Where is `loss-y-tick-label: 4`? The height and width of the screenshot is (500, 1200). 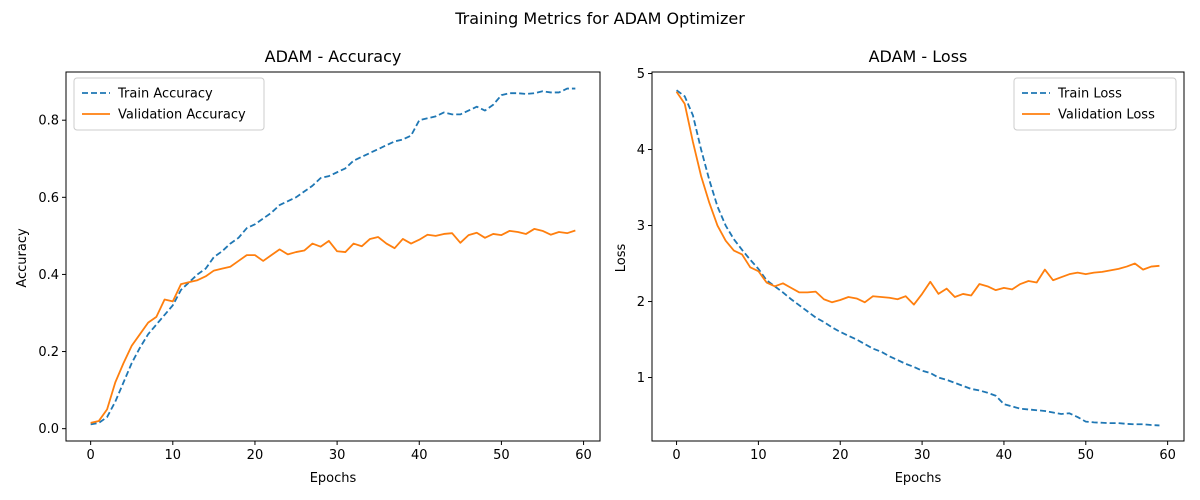
loss-y-tick-label: 4 is located at coordinates (641, 150).